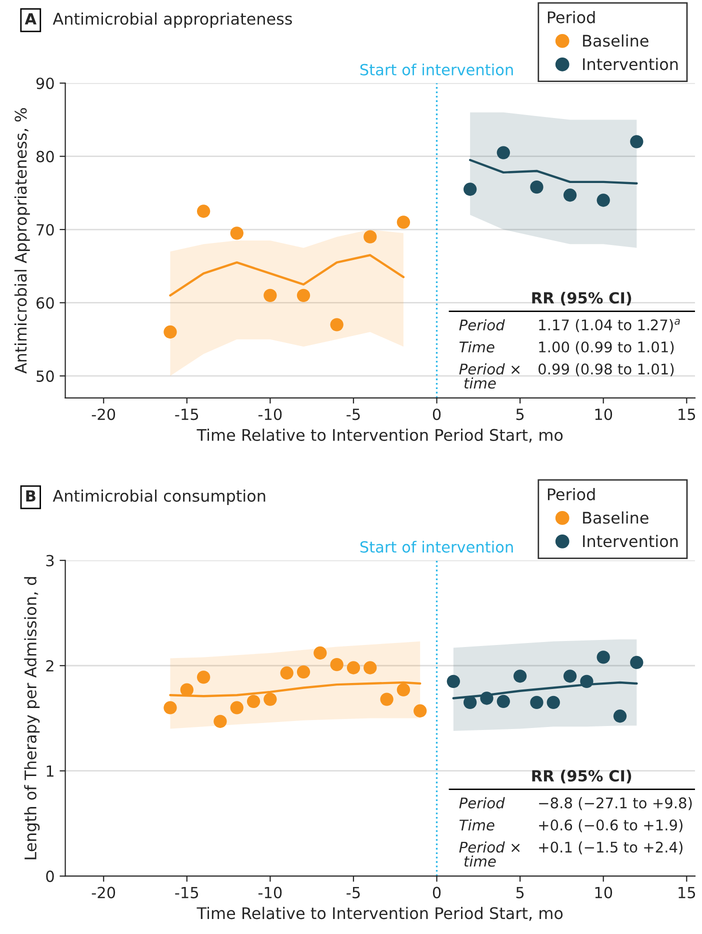  What do you see at coordinates (30, 18) in the screenshot?
I see `chart-title: A` at bounding box center [30, 18].